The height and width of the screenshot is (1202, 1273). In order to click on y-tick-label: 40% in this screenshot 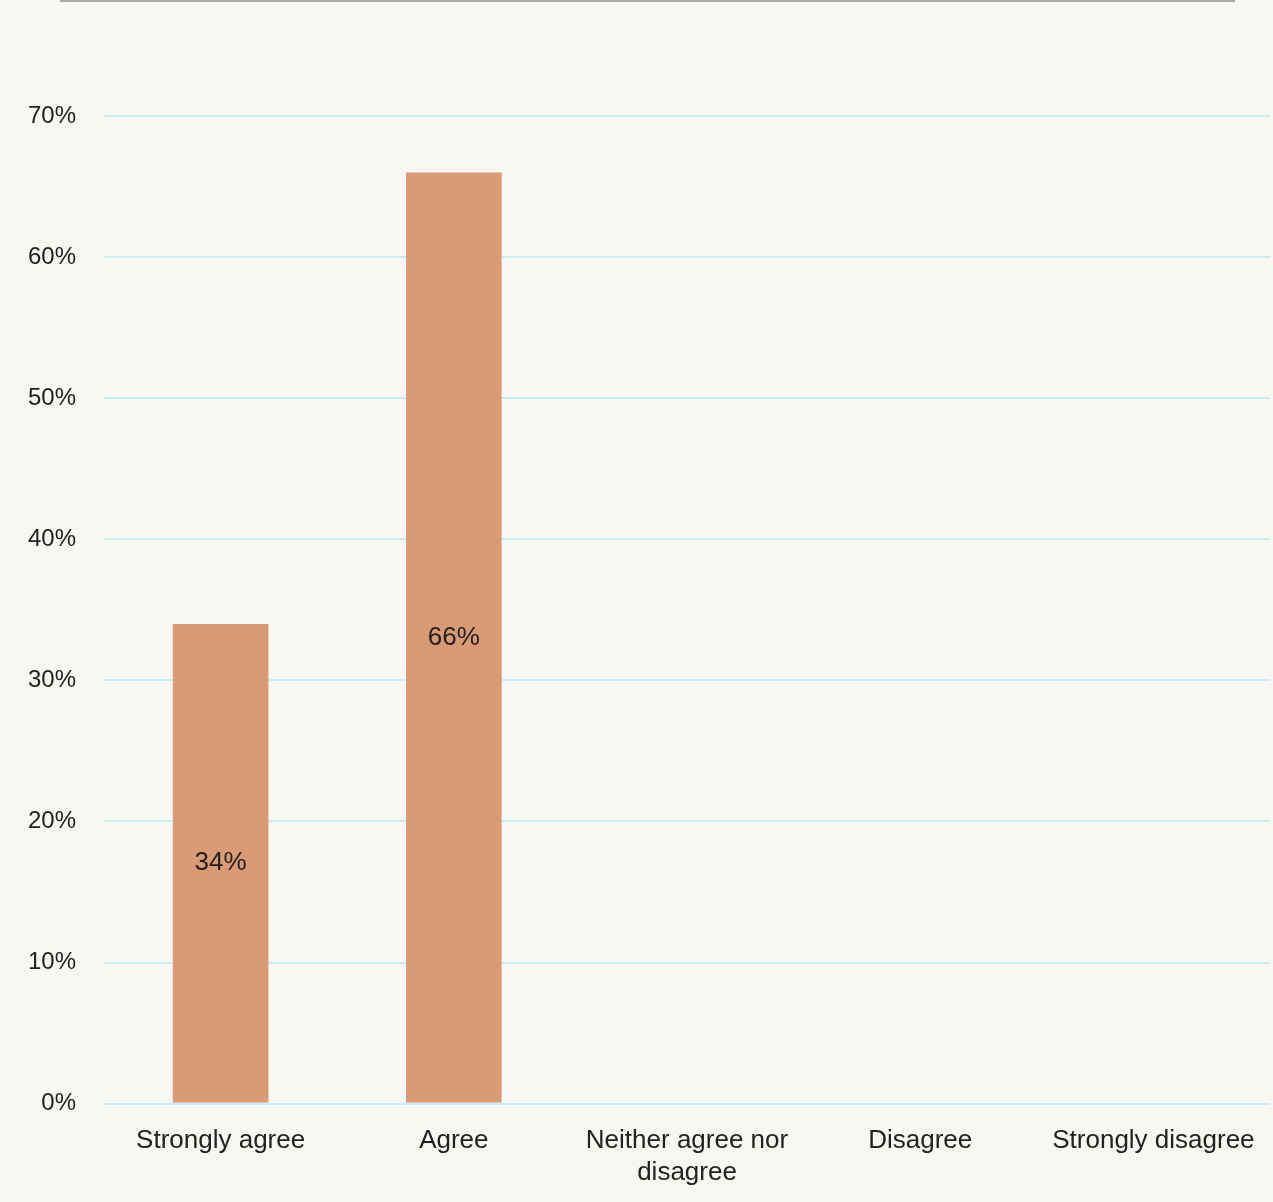, I will do `click(52, 537)`.